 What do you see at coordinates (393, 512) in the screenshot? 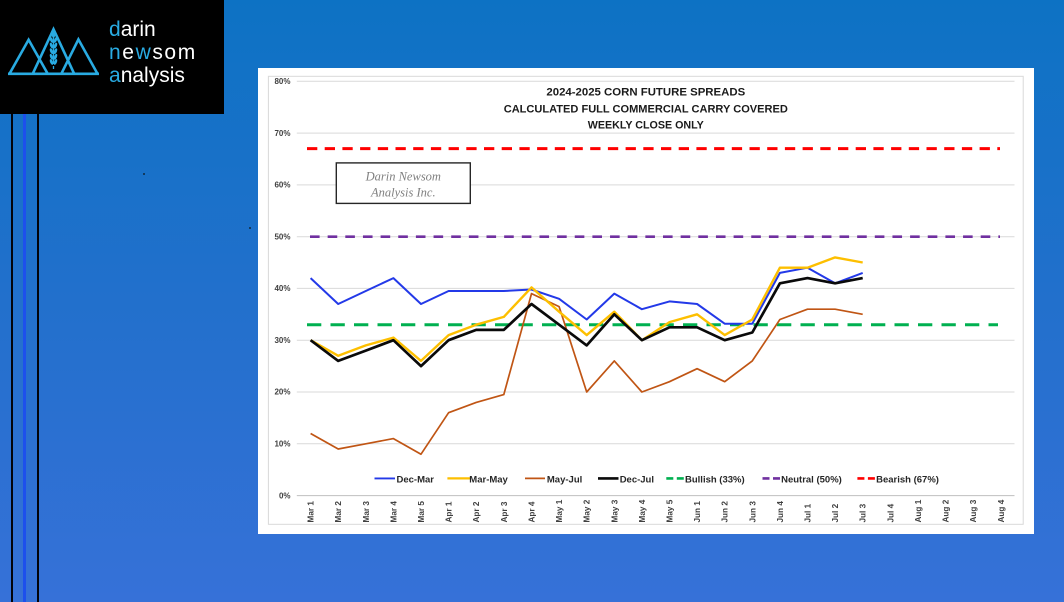
I see `svg-text: Mar 4` at bounding box center [393, 512].